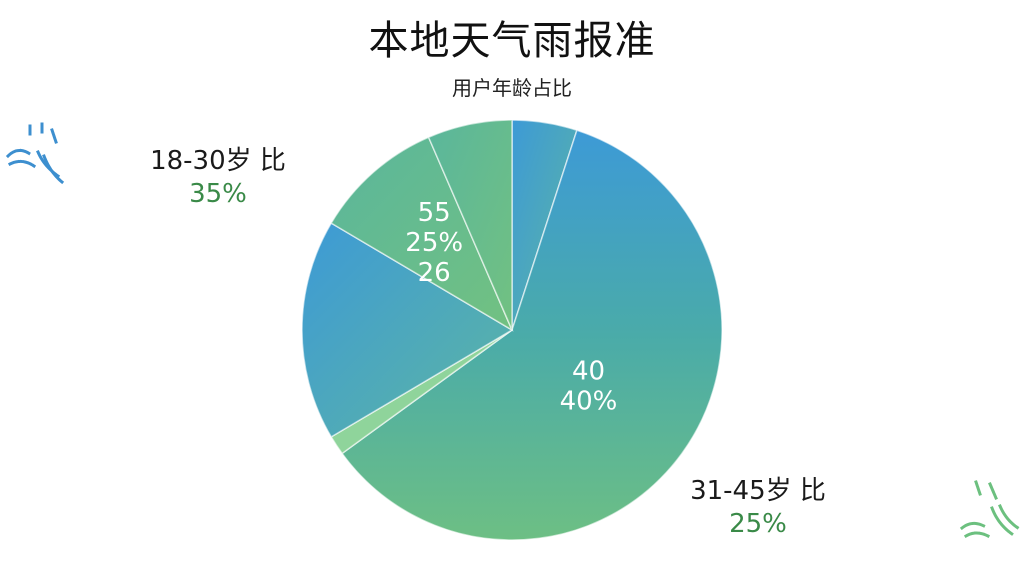 This screenshot has width=1024, height=576. What do you see at coordinates (758, 507) in the screenshot?
I see `callout-31-45: 31-45岁 比 25%` at bounding box center [758, 507].